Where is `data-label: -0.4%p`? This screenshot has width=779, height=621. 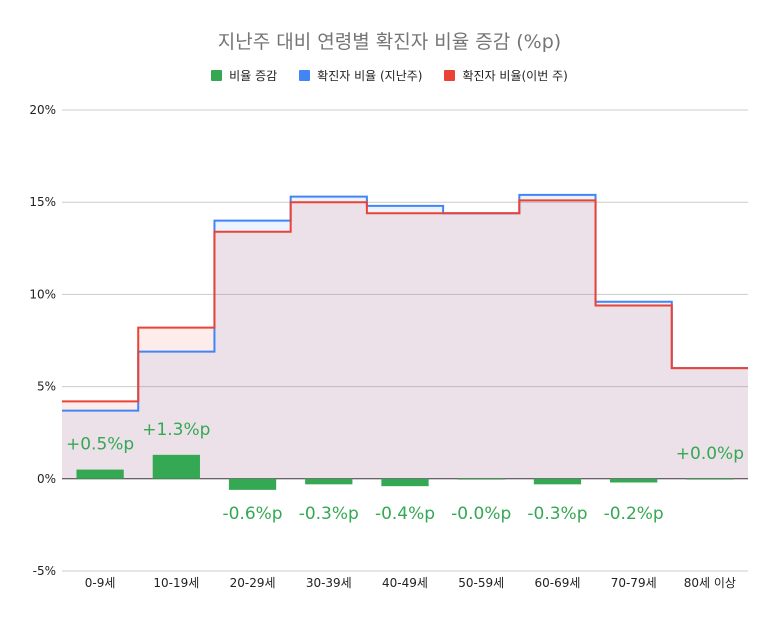
data-label: -0.4%p is located at coordinates (405, 514).